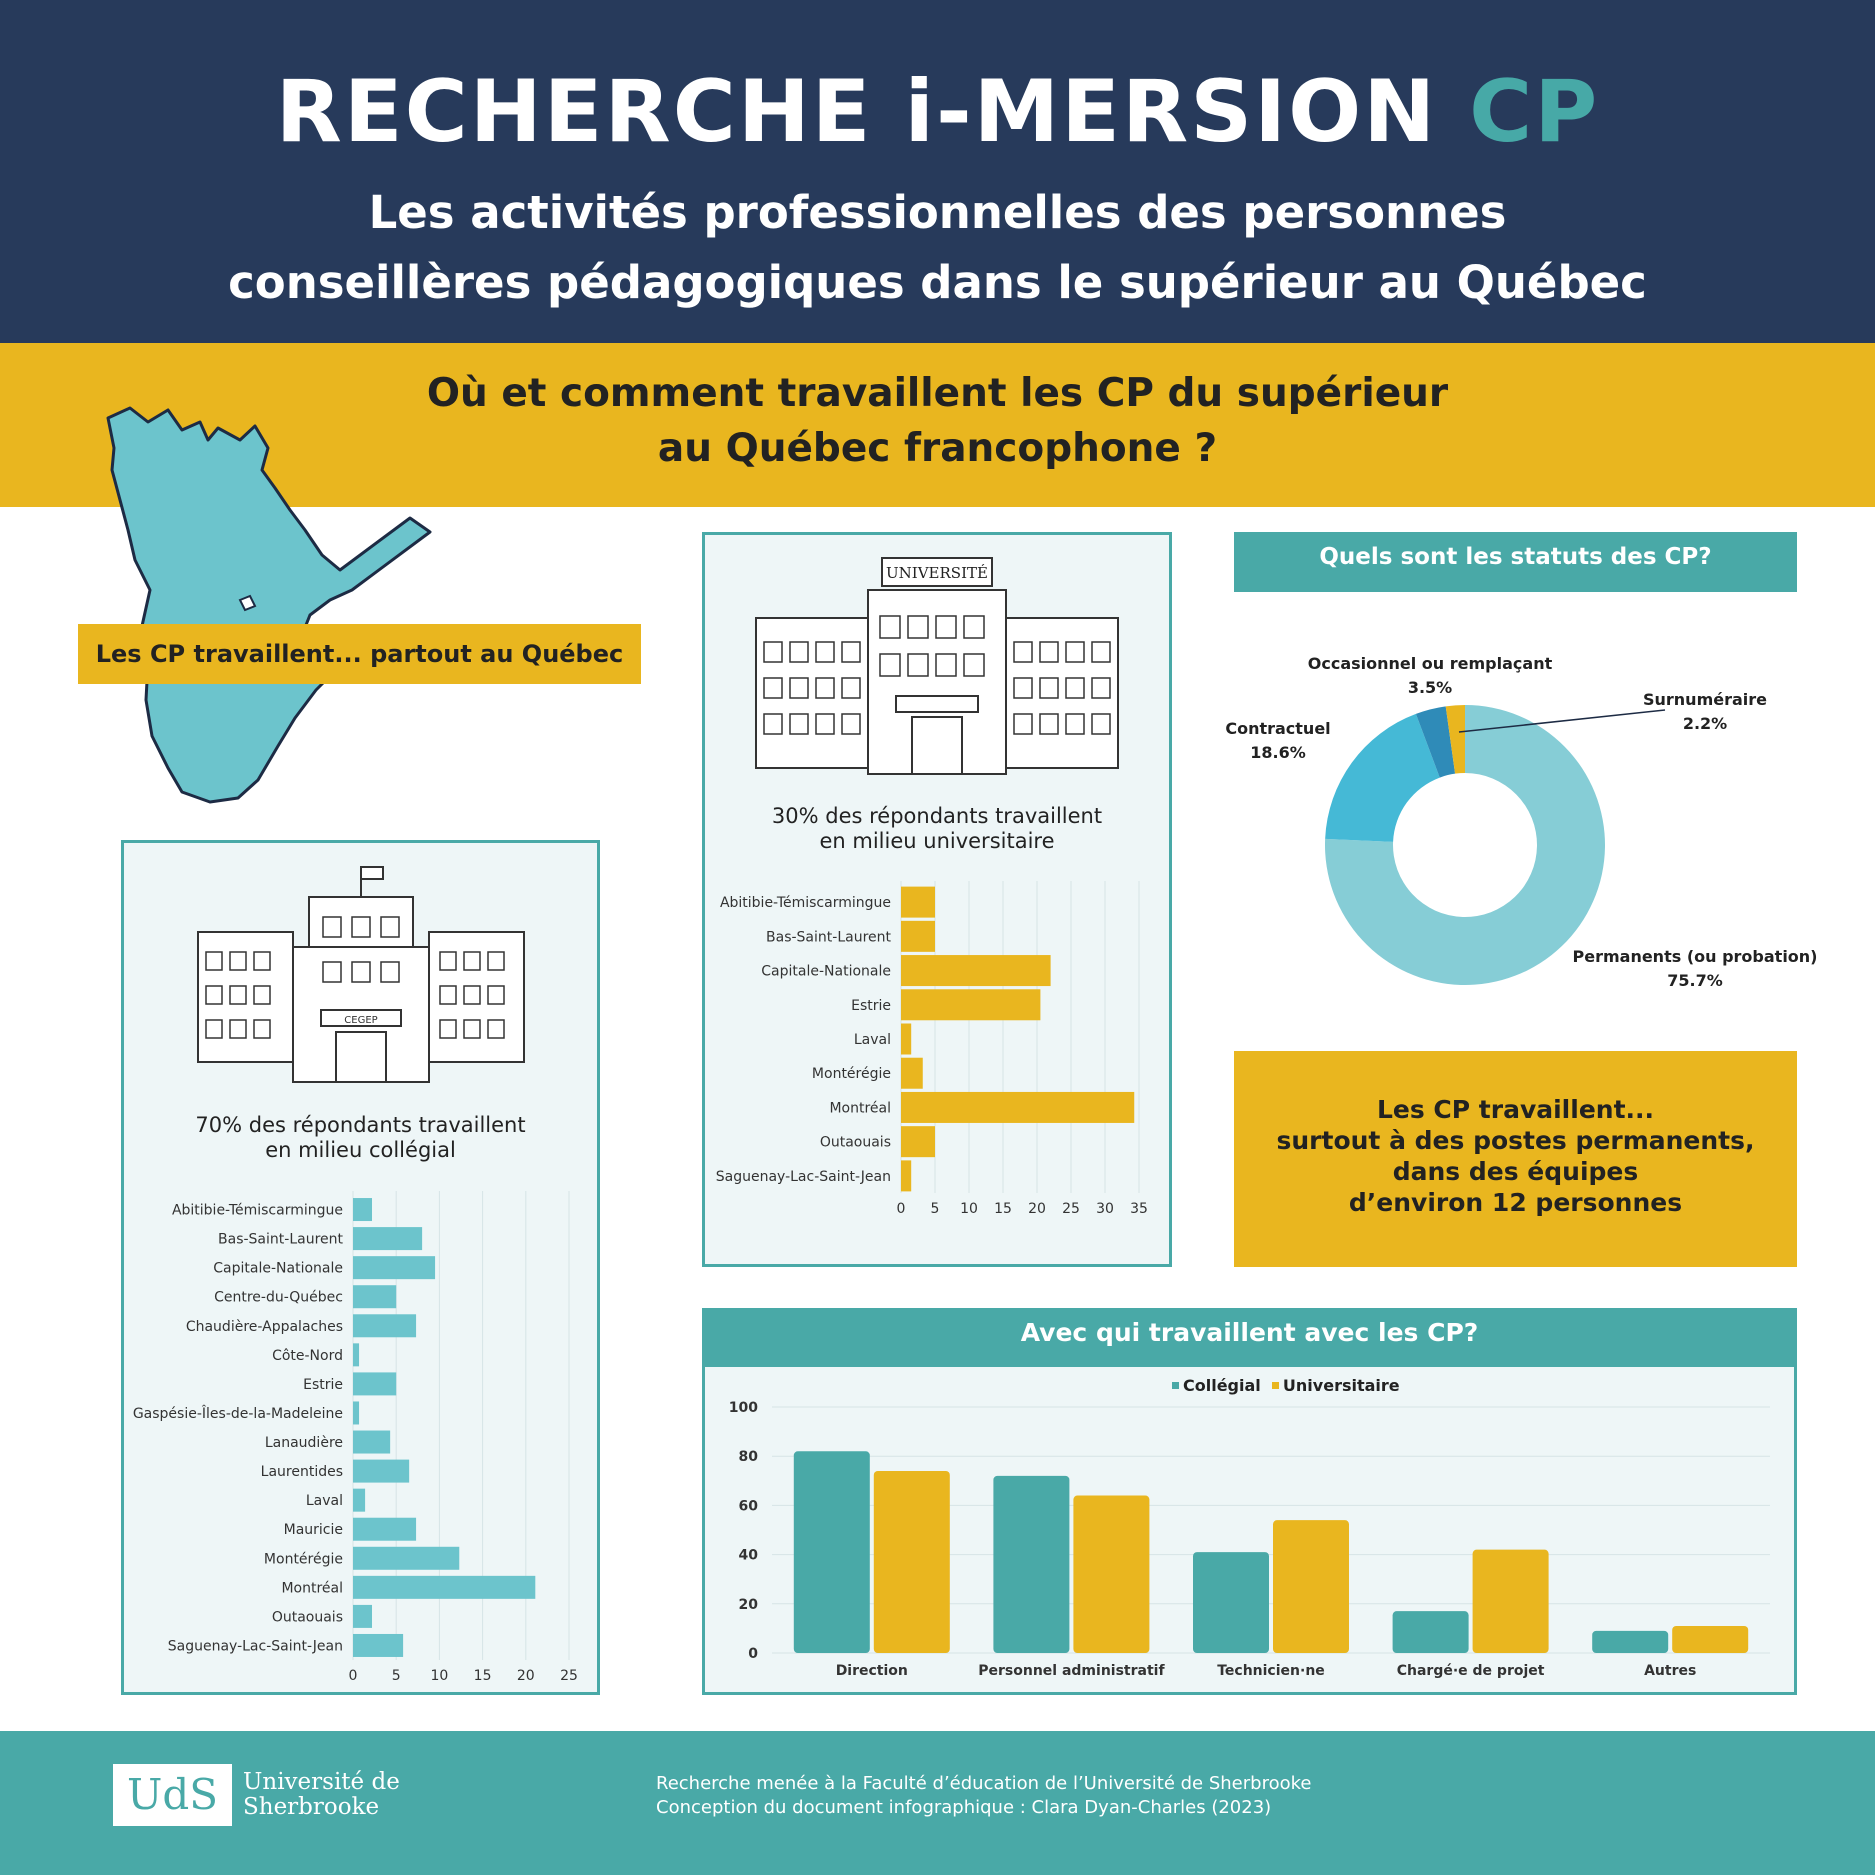 The width and height of the screenshot is (1875, 1875). What do you see at coordinates (307, 1356) in the screenshot?
I see `category-label: Côte-Nord` at bounding box center [307, 1356].